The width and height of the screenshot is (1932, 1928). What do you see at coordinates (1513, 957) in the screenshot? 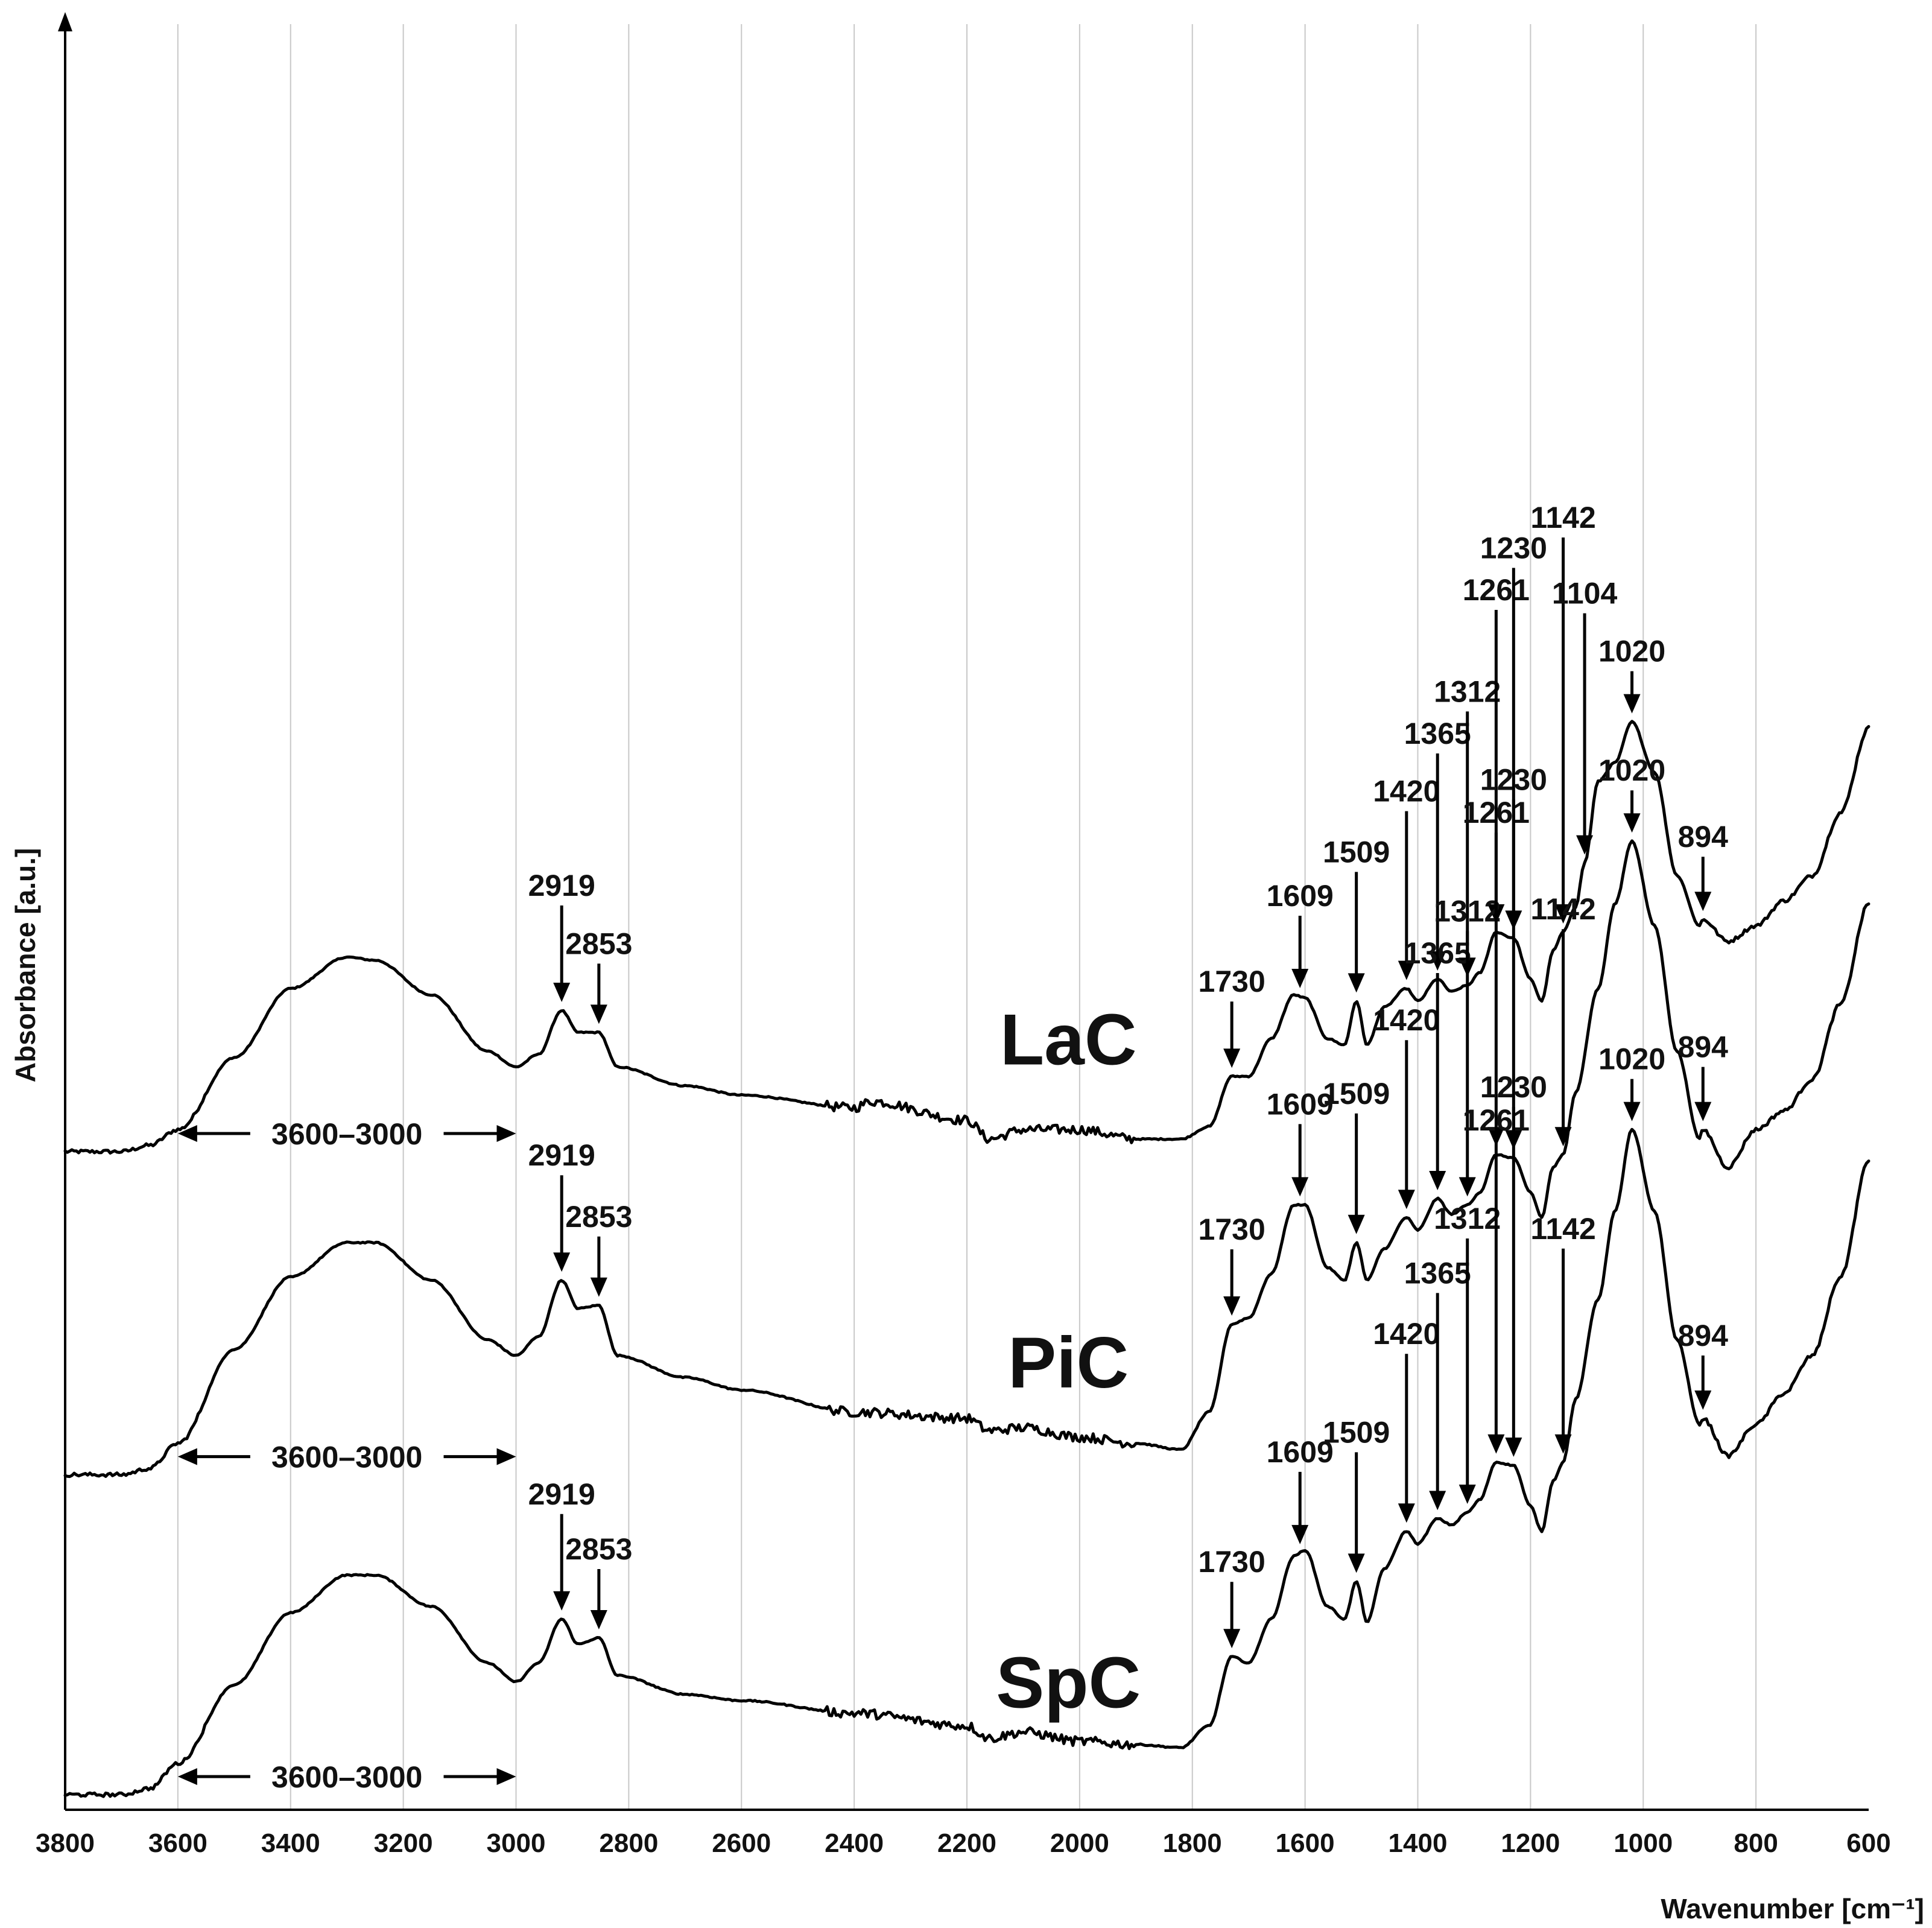
I see `peak-annotation-pic-1230: 1230` at bounding box center [1513, 957].